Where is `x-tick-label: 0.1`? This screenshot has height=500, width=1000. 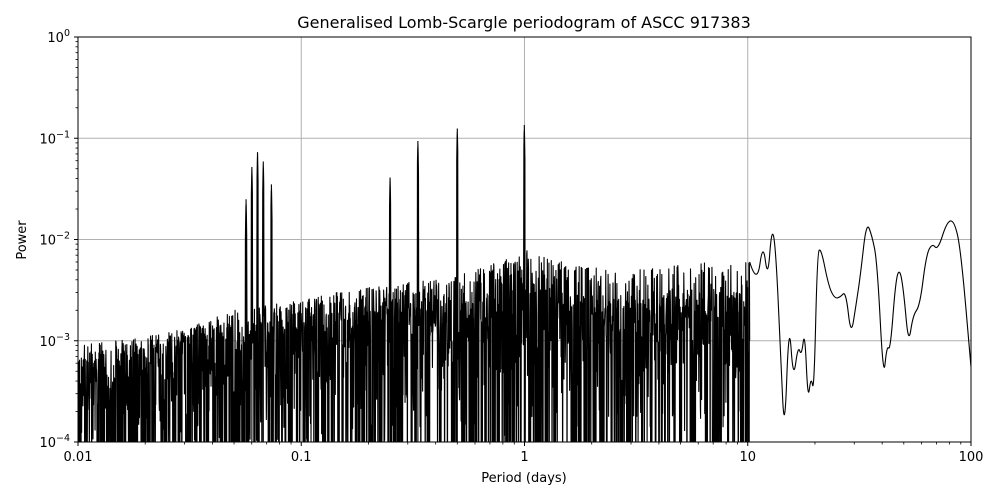 x-tick-label: 0.1 is located at coordinates (301, 457).